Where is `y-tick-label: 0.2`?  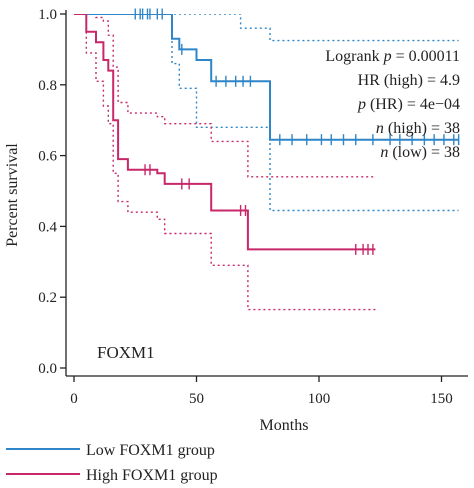 y-tick-label: 0.2 is located at coordinates (47, 298).